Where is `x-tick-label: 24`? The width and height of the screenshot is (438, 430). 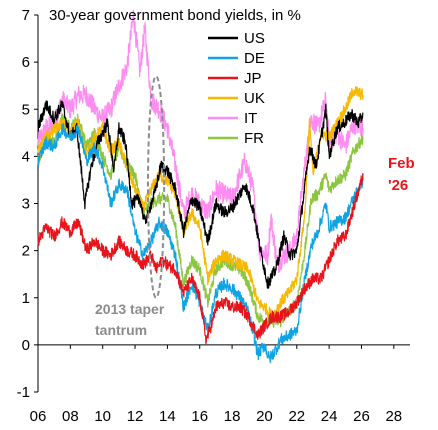 x-tick-label: 24 is located at coordinates (329, 416).